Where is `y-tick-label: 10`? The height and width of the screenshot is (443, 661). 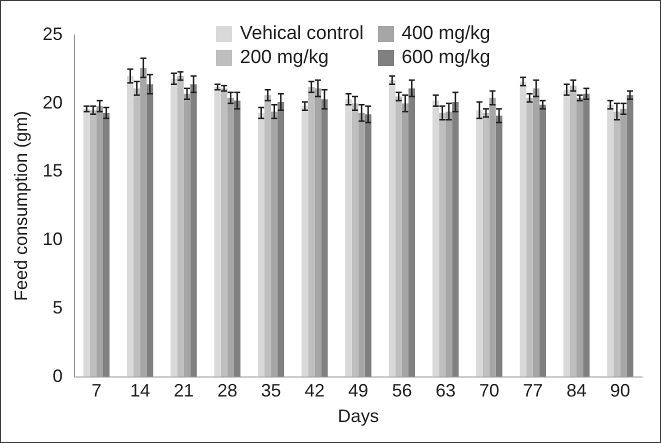 y-tick-label: 10 is located at coordinates (52, 239).